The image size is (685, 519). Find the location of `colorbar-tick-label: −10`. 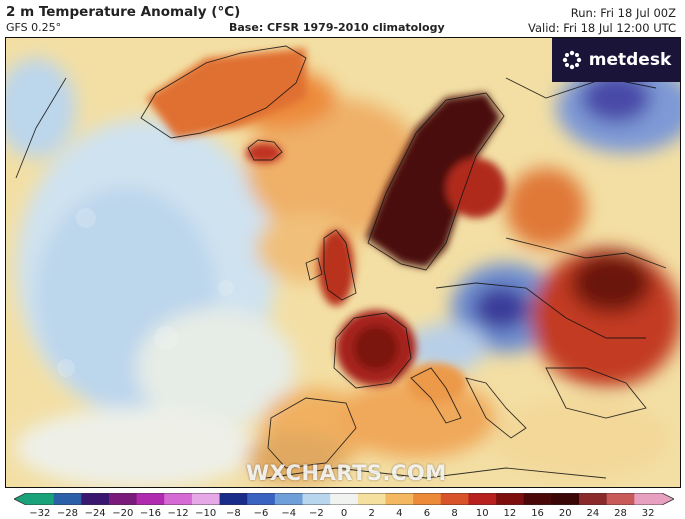

colorbar-tick-label: −10 is located at coordinates (206, 513).